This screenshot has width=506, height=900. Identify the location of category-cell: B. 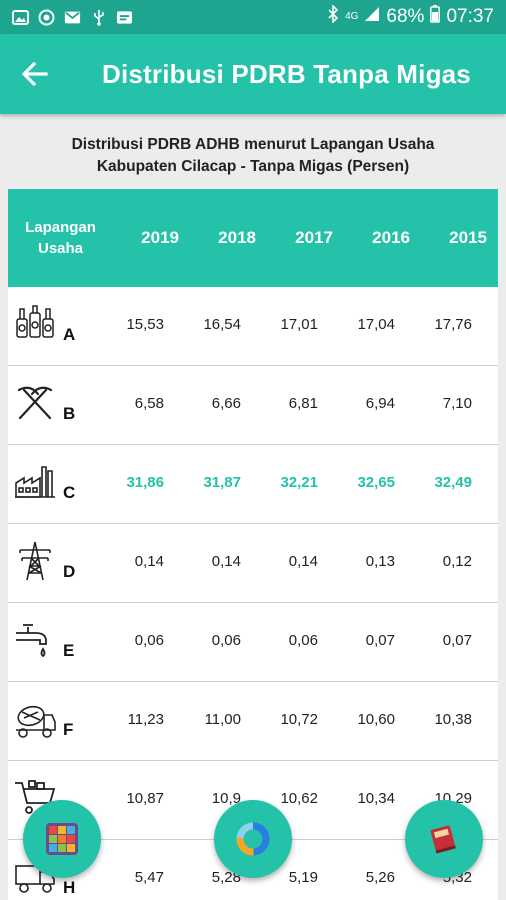
(60, 405).